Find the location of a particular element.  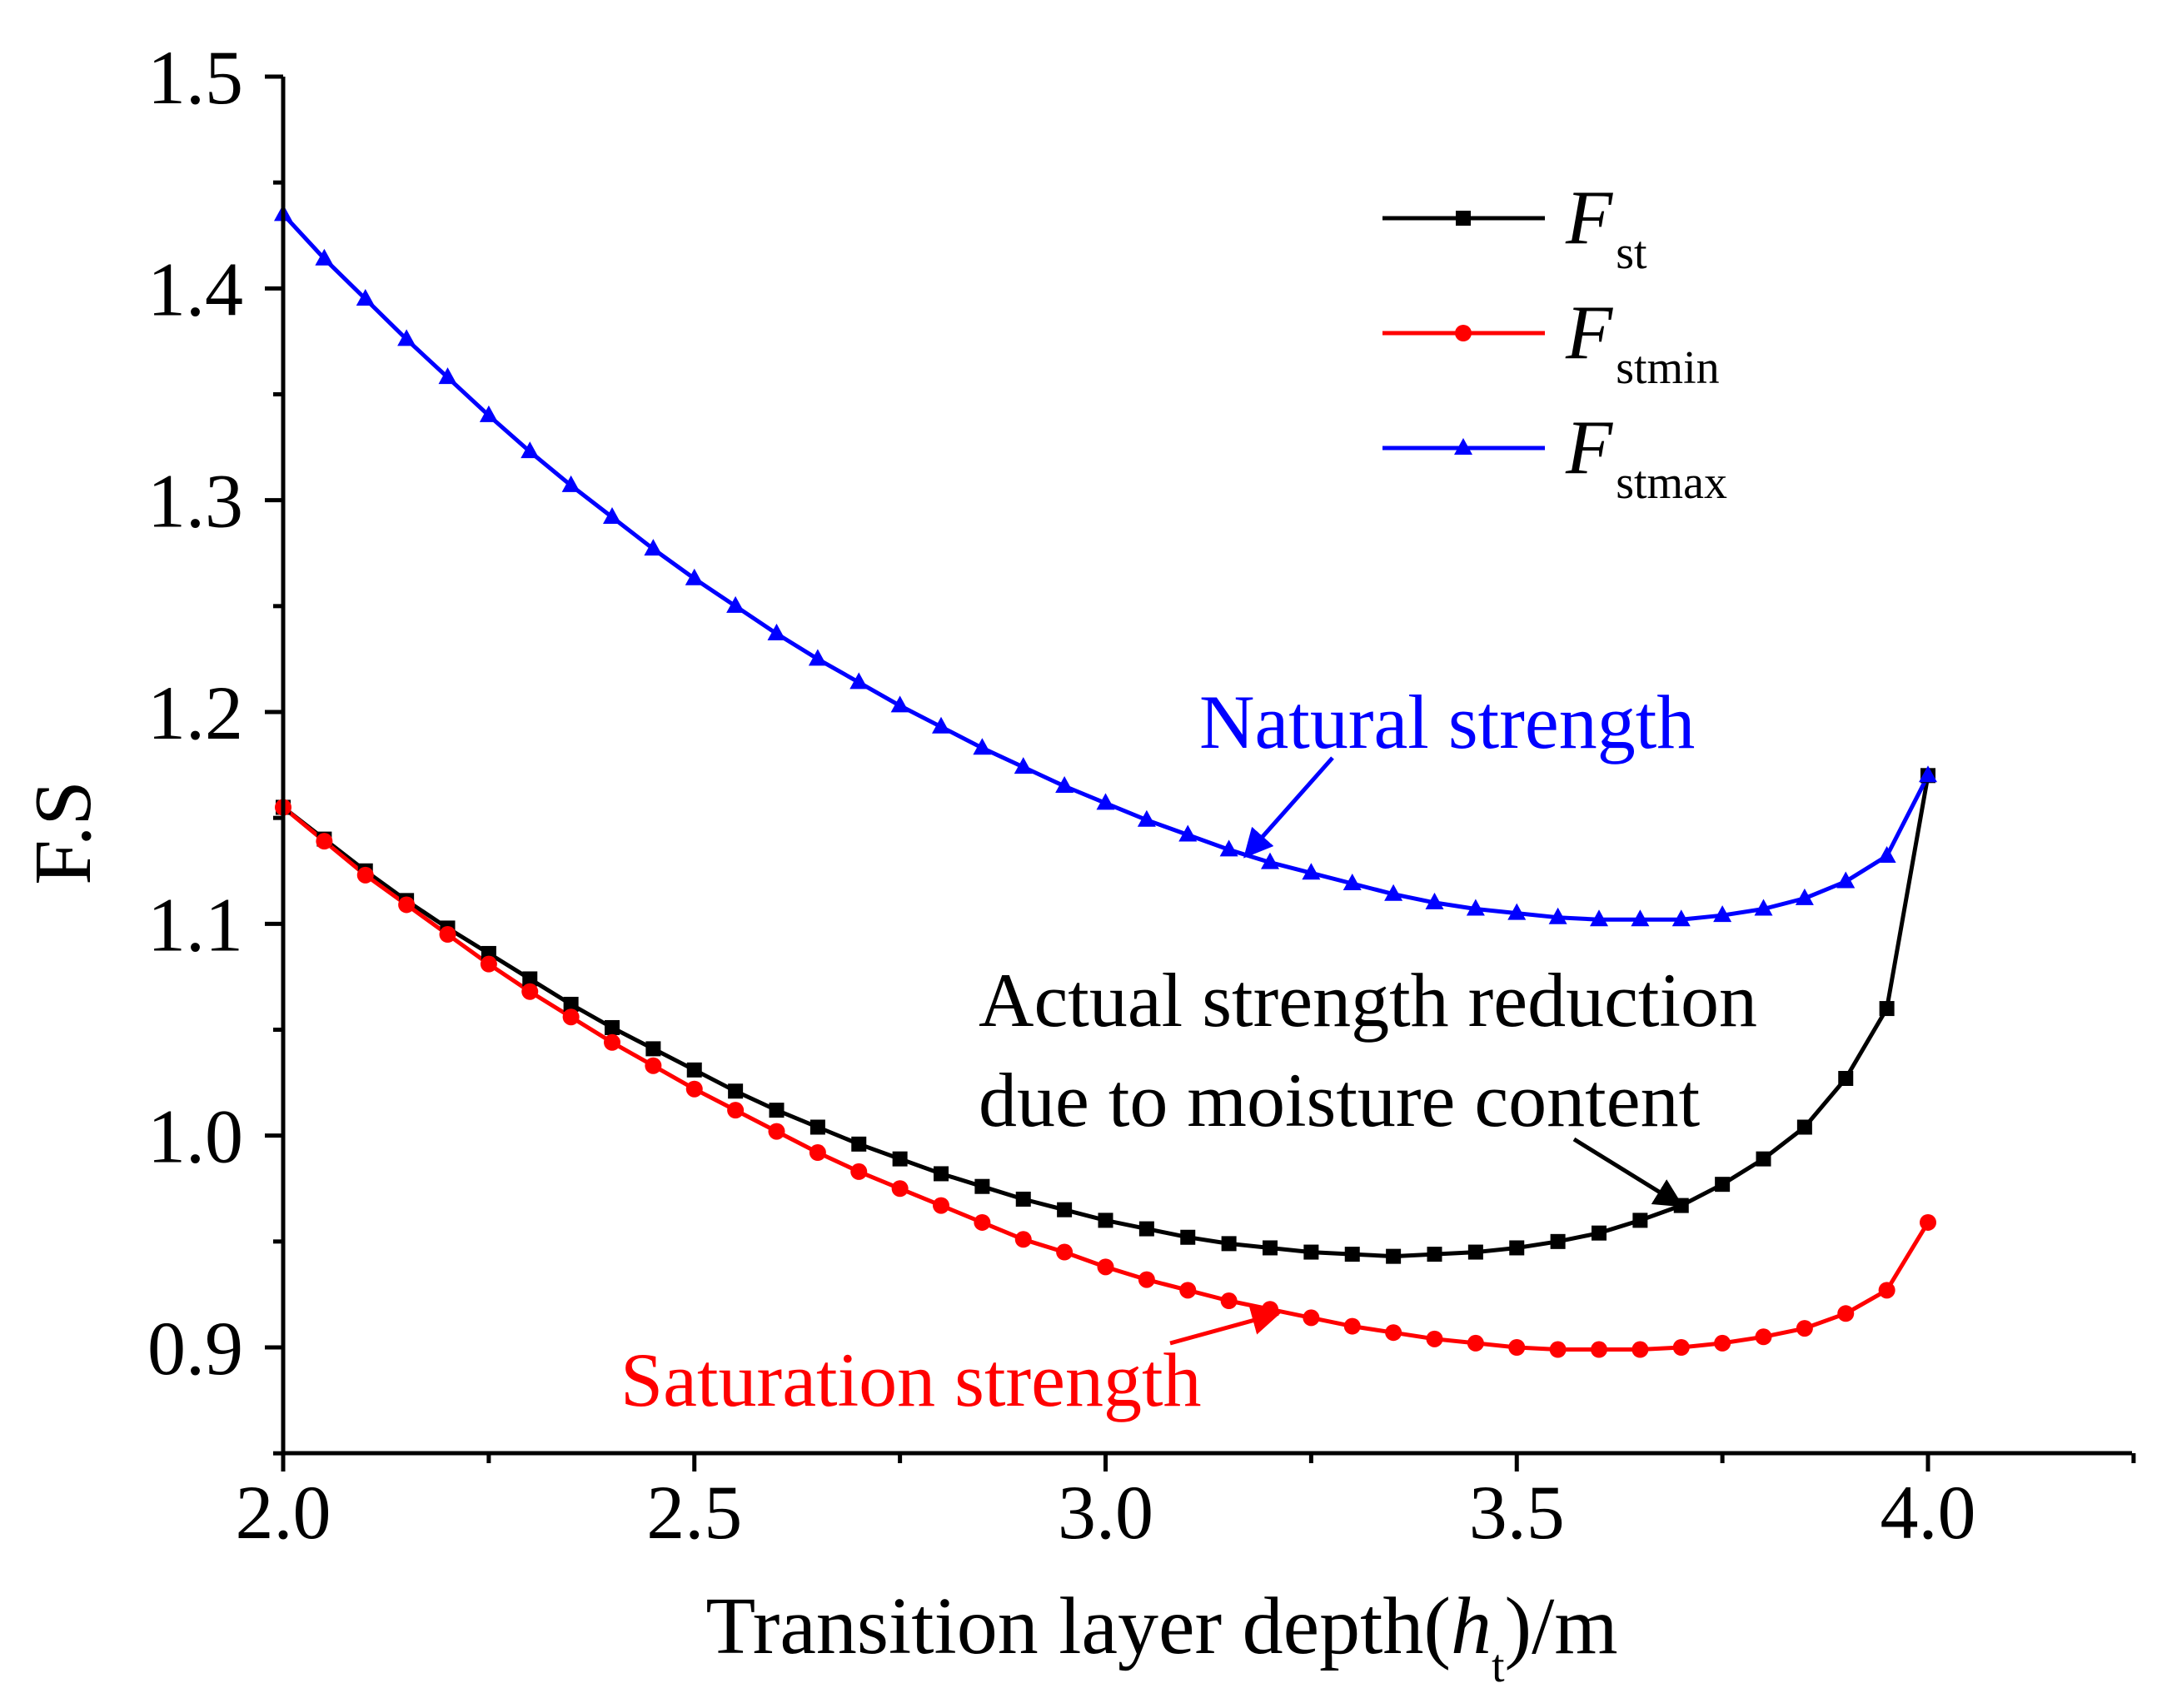

y-tick-label: 1.3 is located at coordinates (195, 501).